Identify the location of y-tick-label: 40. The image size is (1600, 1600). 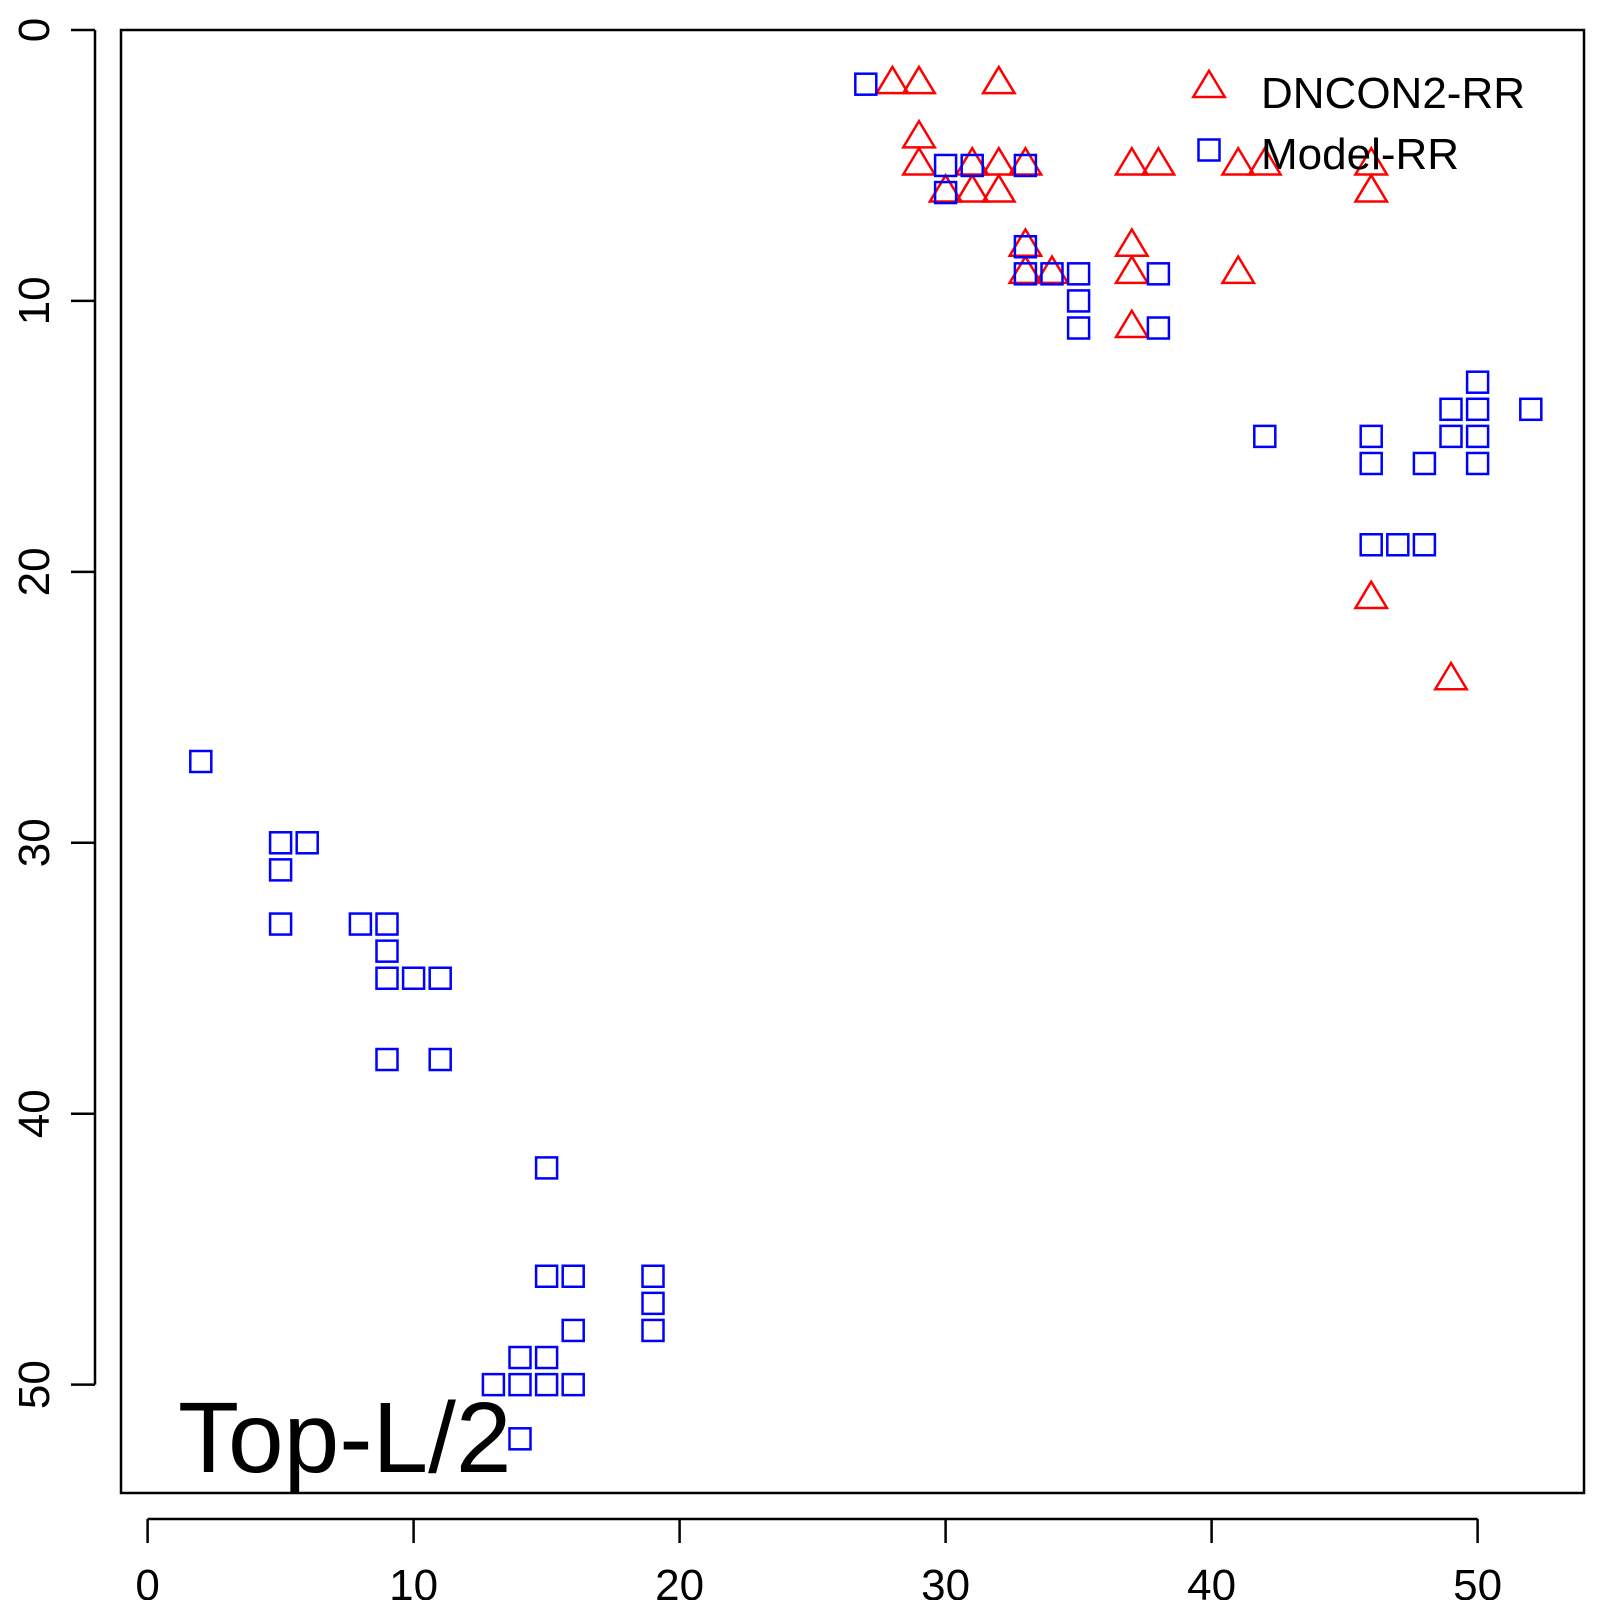
(34, 1113).